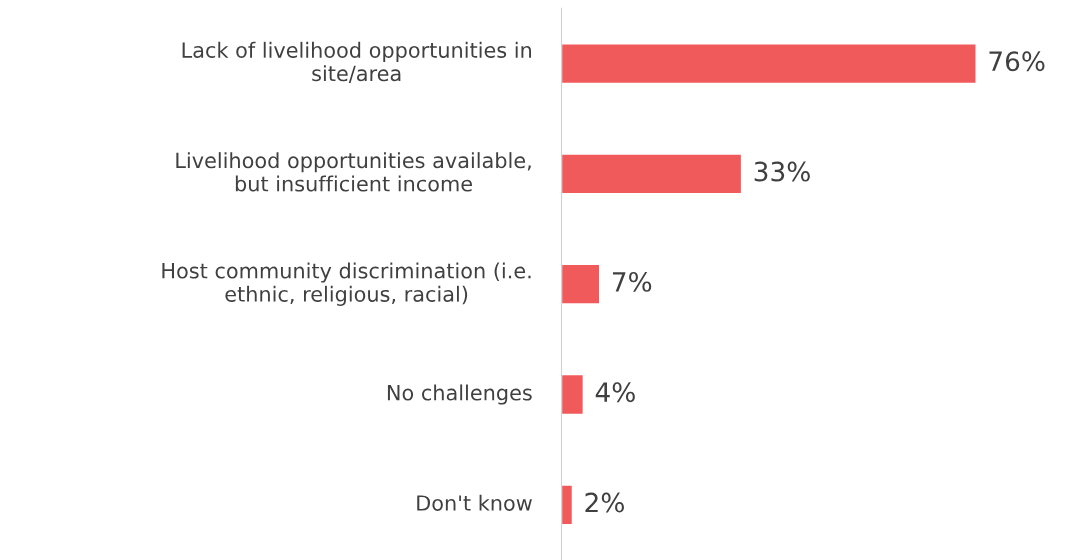 The height and width of the screenshot is (560, 1084). I want to click on data-label: 2%, so click(604, 502).